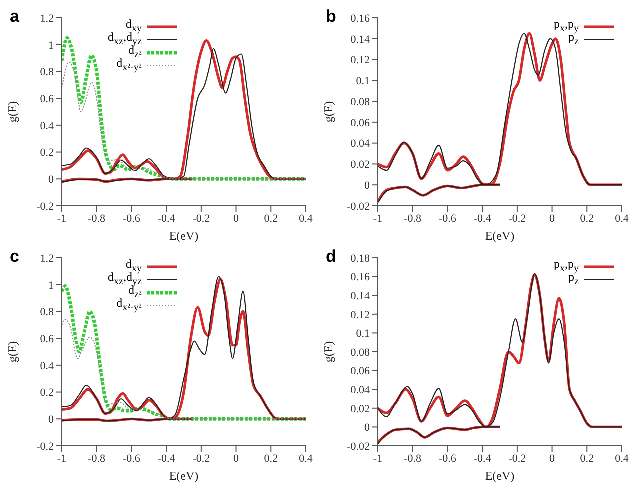 The image size is (635, 483). Describe the element at coordinates (15, 256) in the screenshot. I see `chart-title: c` at that location.